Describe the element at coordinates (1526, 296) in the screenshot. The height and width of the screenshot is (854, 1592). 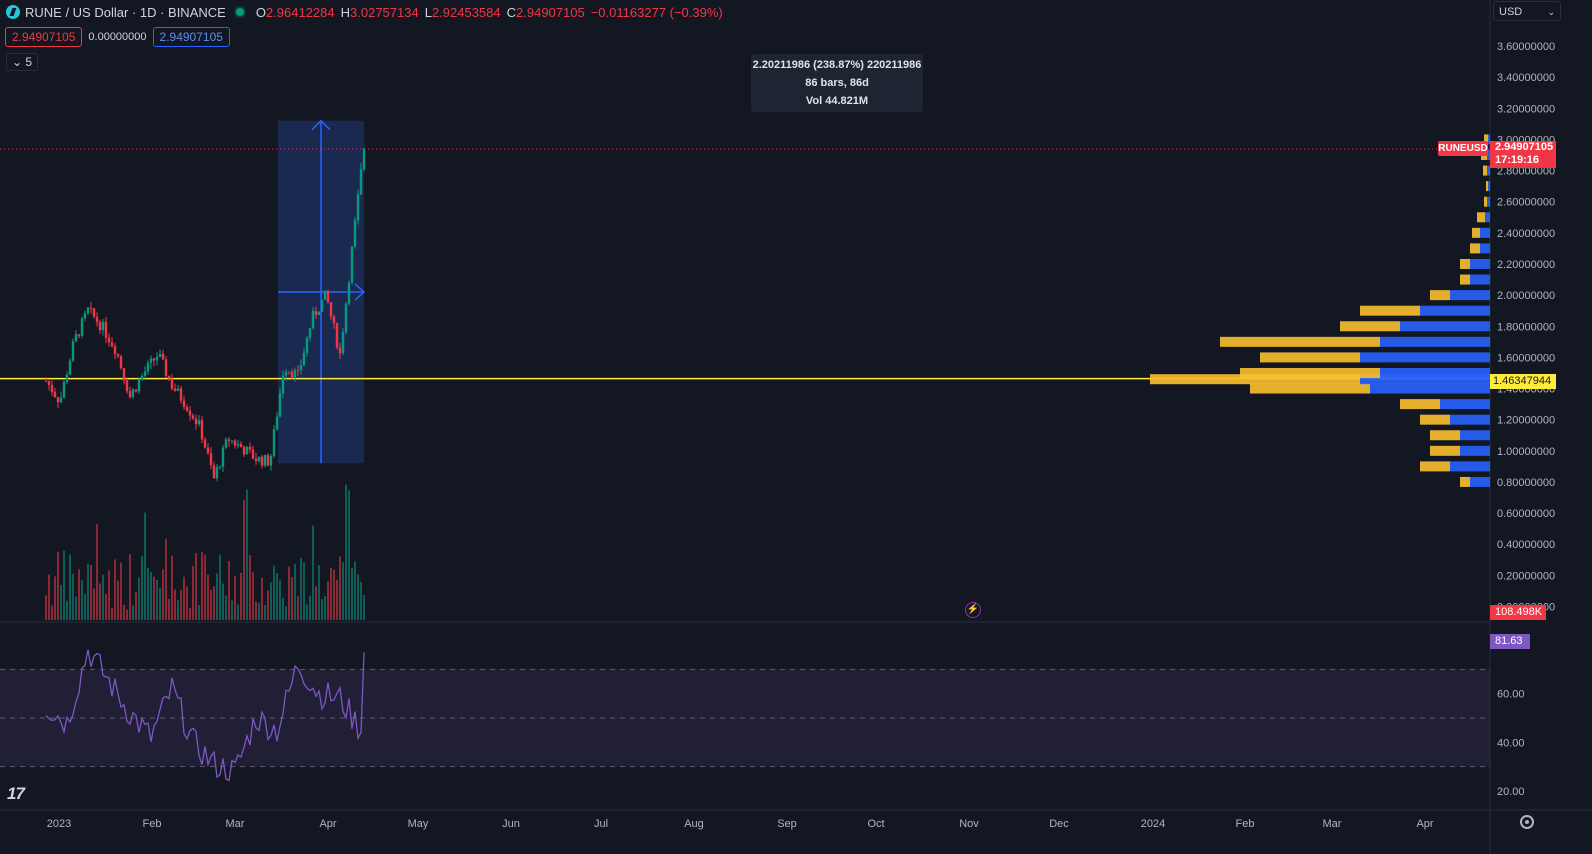
I see `price-tick-8: 2.00000000` at that location.